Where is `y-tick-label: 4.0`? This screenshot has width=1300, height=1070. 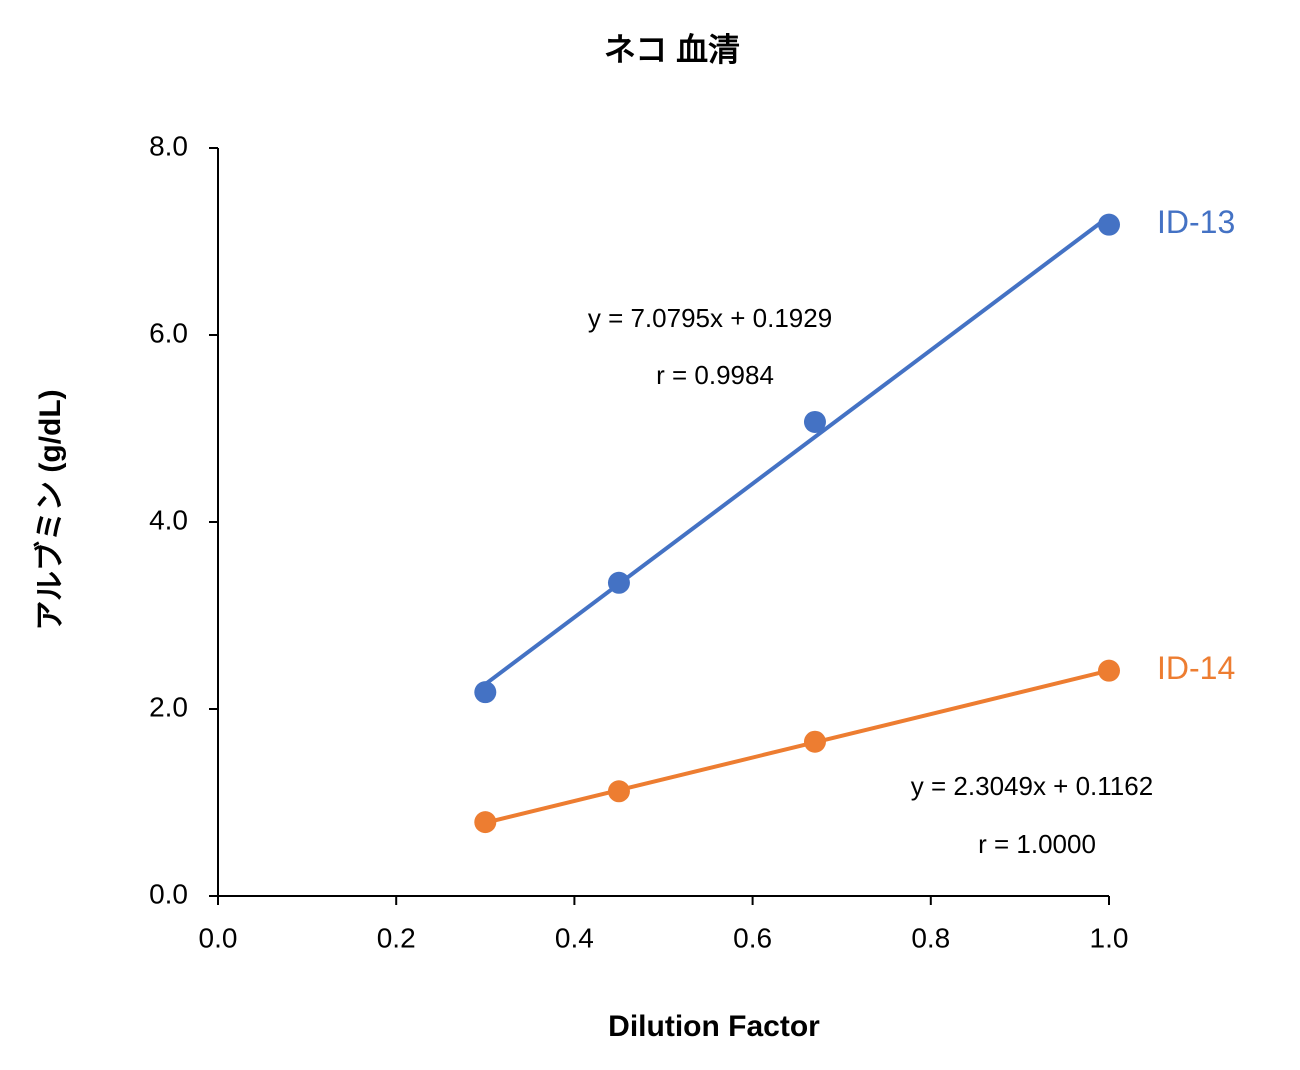
y-tick-label: 4.0 is located at coordinates (168, 519).